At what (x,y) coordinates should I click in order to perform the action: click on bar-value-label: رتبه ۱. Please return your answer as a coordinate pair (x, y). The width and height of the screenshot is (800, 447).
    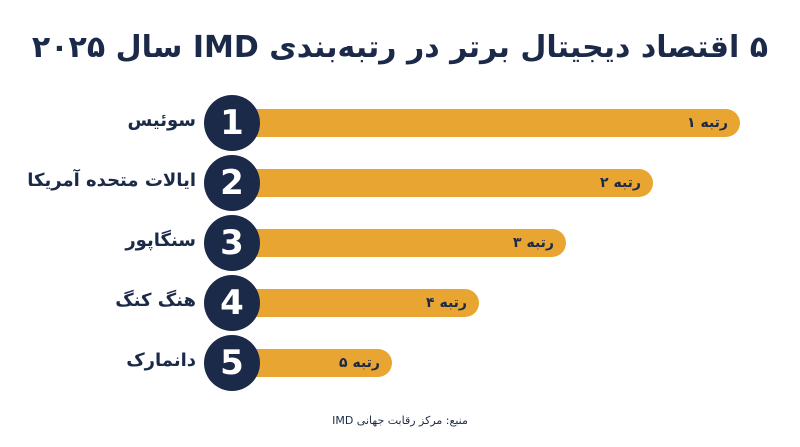
    Looking at the image, I should click on (707, 123).